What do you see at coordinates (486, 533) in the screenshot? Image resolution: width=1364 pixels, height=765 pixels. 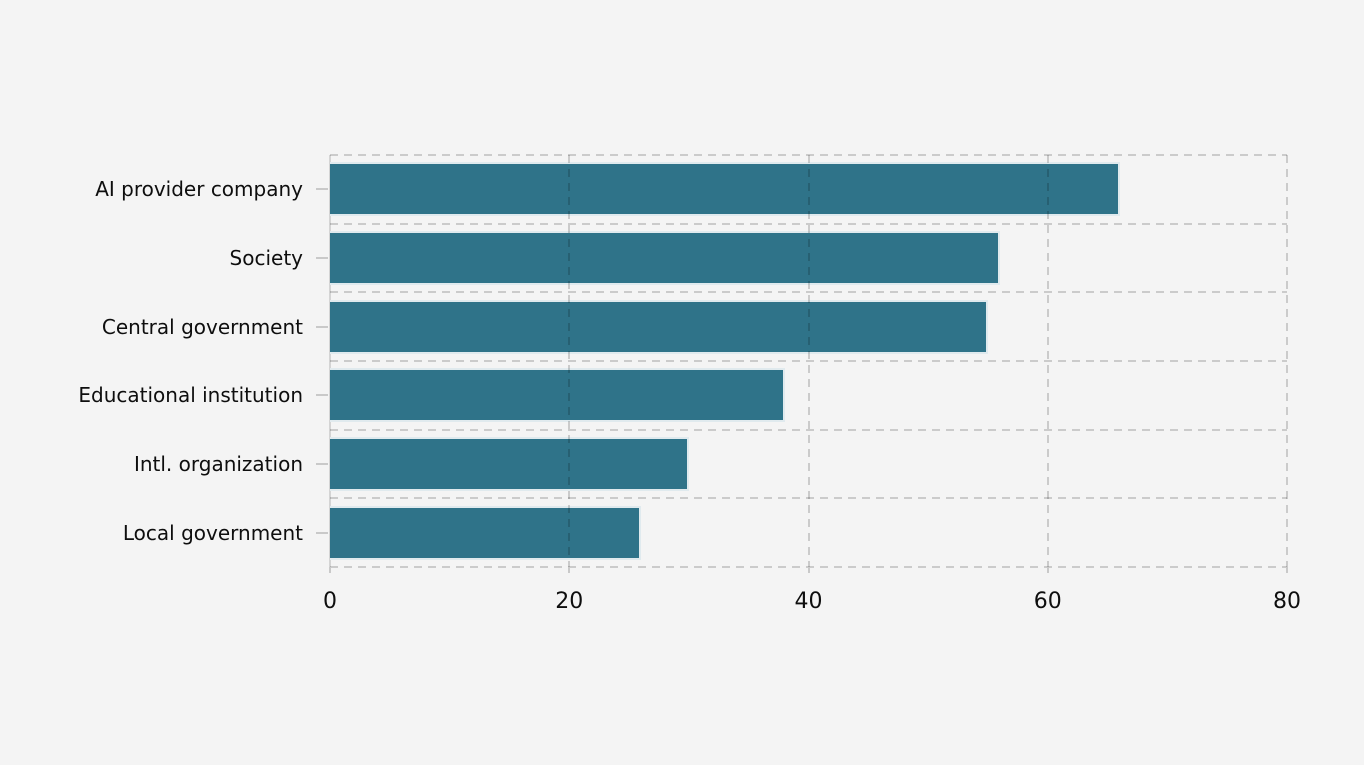 I see `bar-local-government` at bounding box center [486, 533].